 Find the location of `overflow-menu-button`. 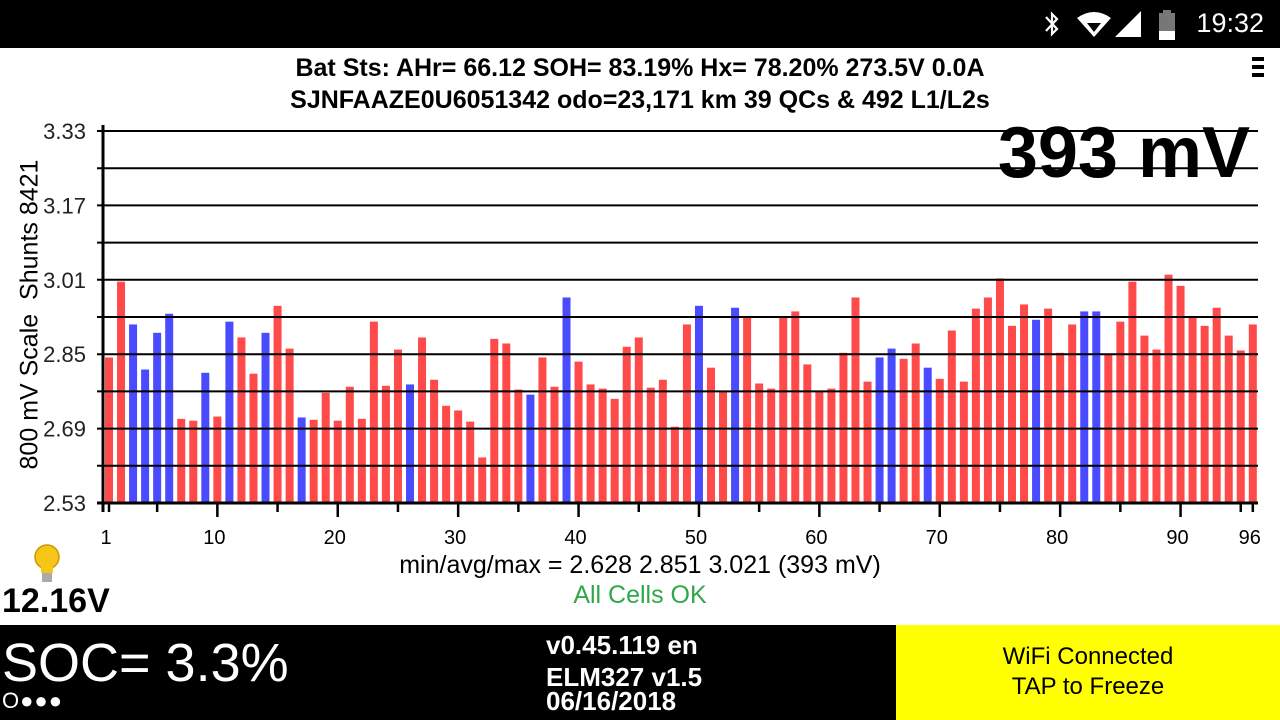

overflow-menu-button is located at coordinates (1258, 70).